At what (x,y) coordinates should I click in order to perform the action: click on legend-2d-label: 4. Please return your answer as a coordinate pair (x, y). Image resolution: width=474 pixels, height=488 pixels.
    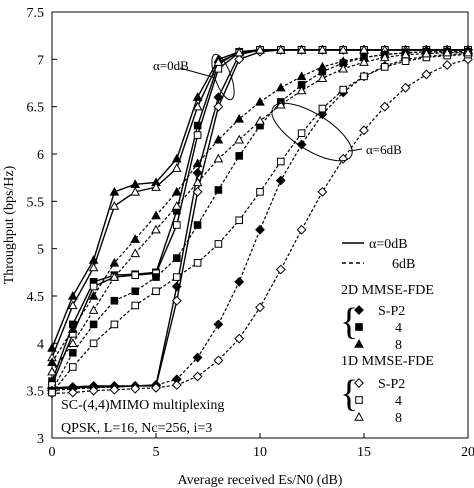
    Looking at the image, I should click on (398, 328).